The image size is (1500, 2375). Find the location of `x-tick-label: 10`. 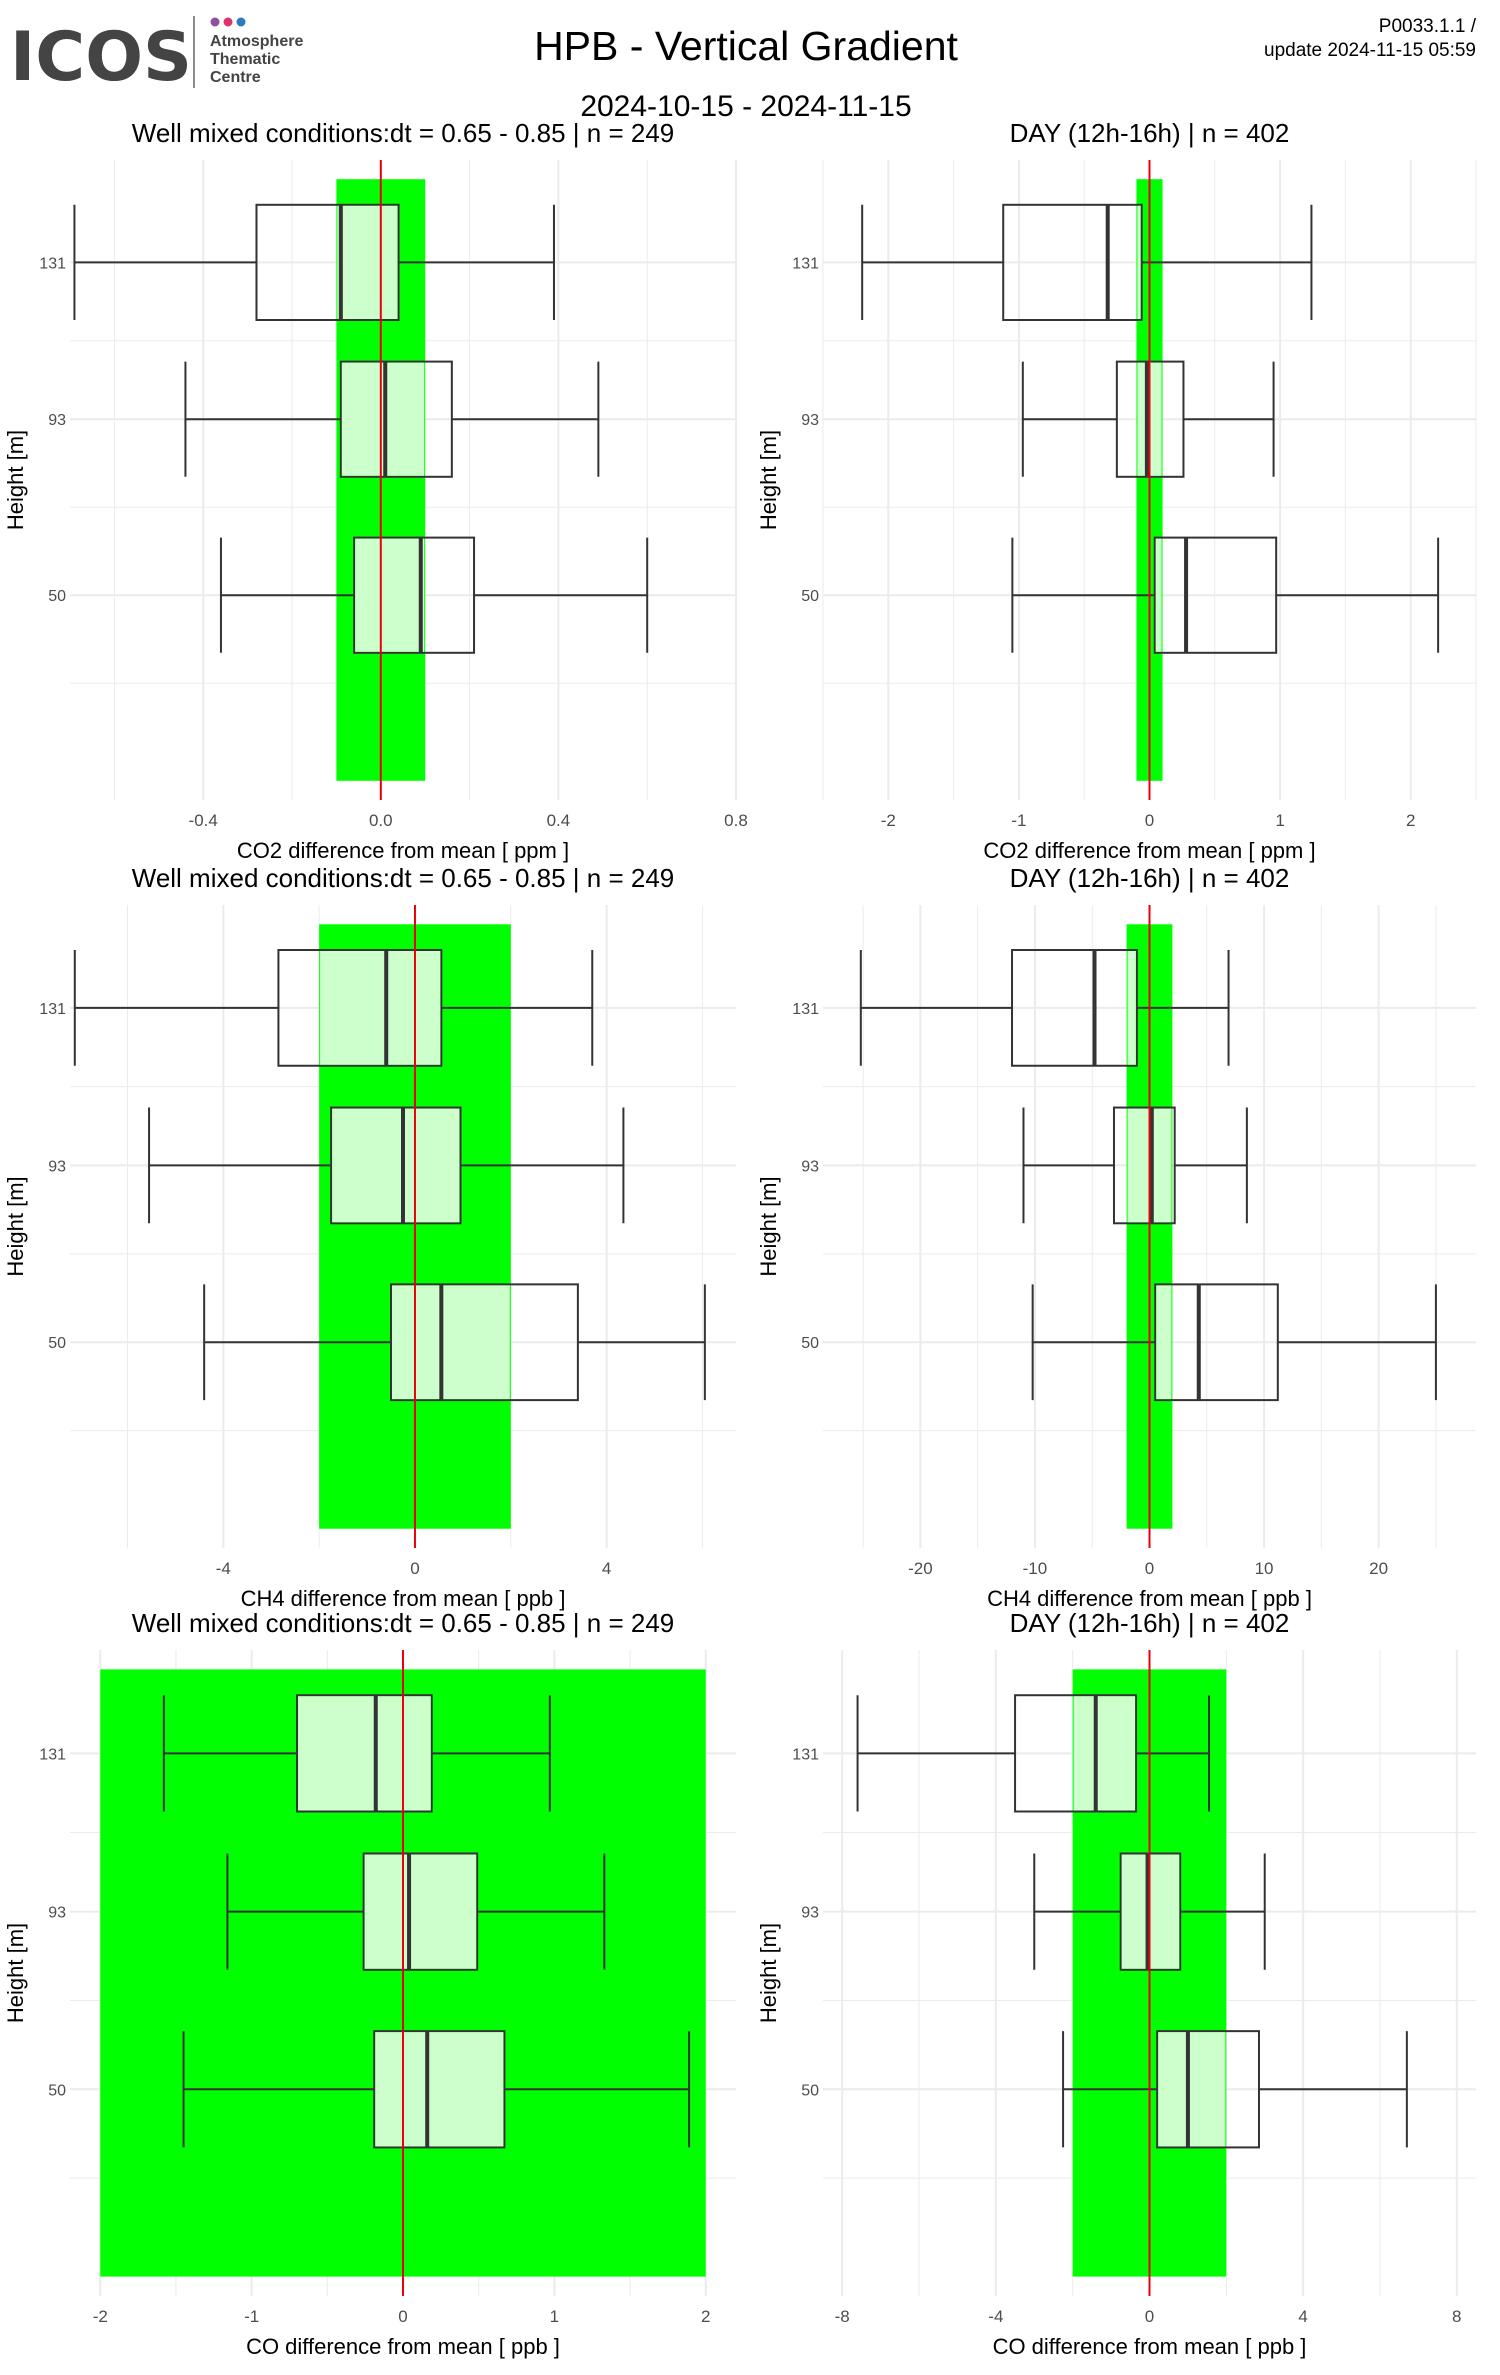

x-tick-label: 10 is located at coordinates (1264, 1568).